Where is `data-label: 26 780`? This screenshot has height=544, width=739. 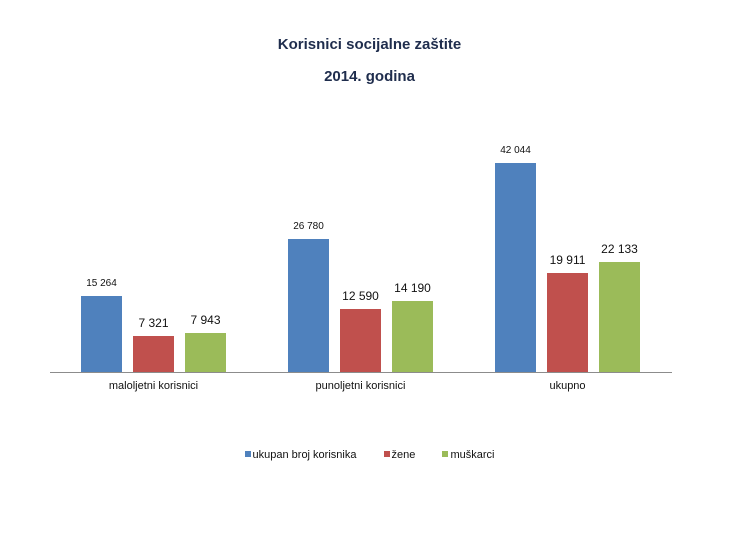 data-label: 26 780 is located at coordinates (308, 226).